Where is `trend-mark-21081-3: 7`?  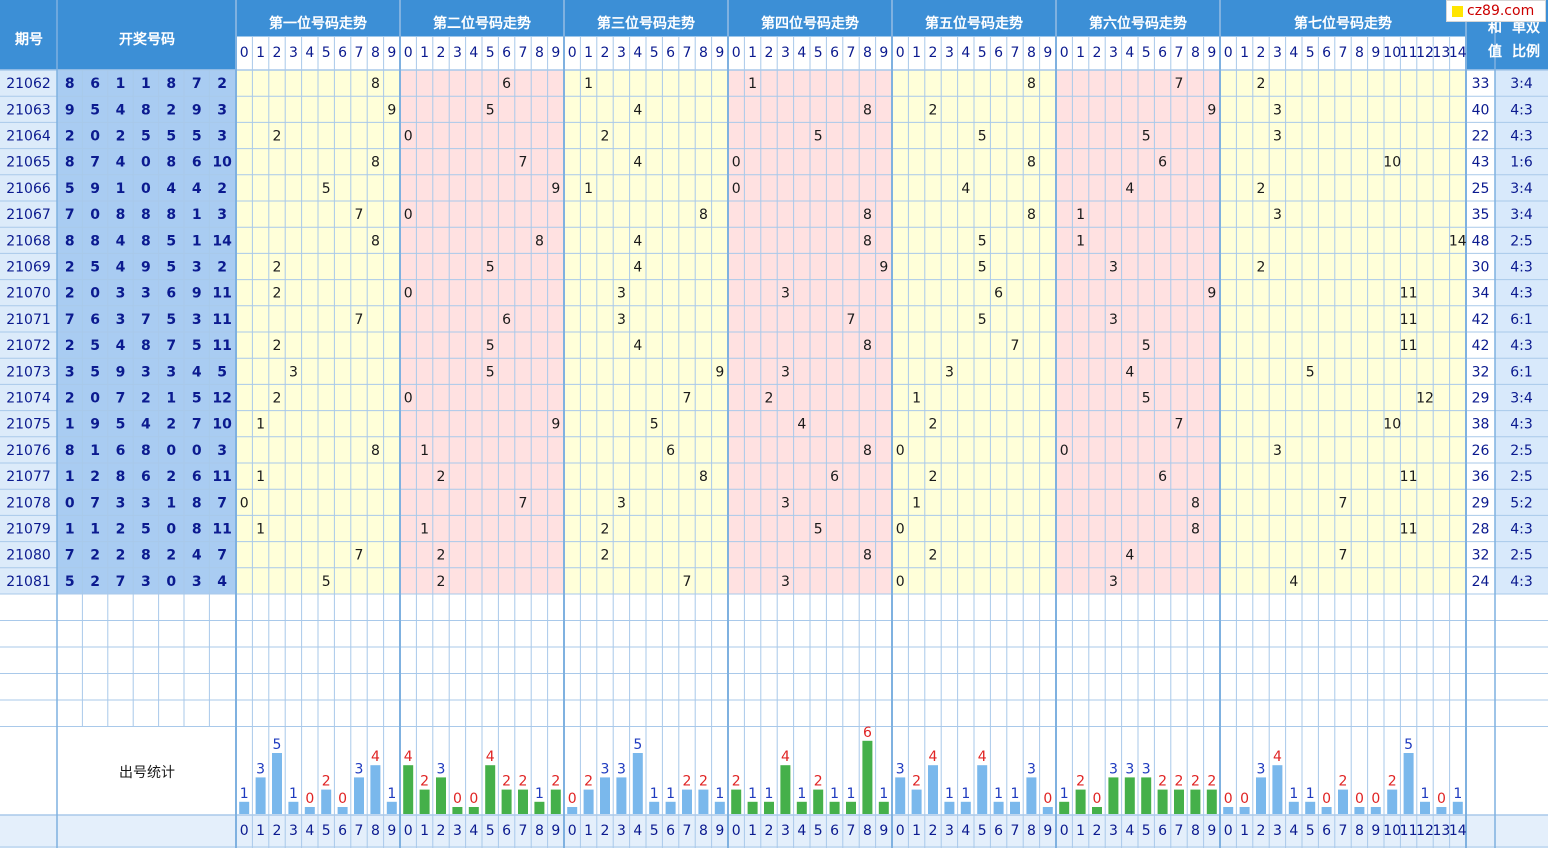 trend-mark-21081-3: 7 is located at coordinates (687, 582).